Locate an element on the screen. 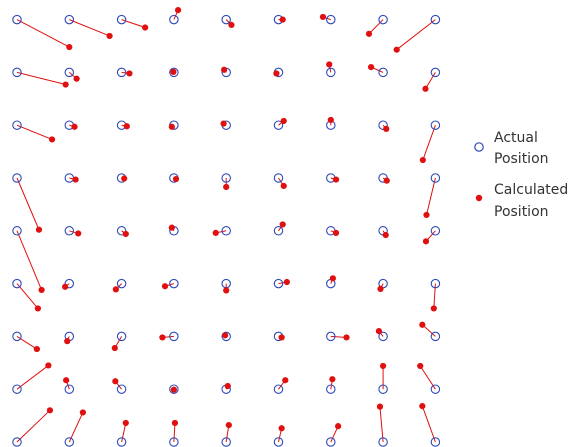 This screenshot has height=447, width=573. legend-calculated-label-line1: Calculated is located at coordinates (531, 190).